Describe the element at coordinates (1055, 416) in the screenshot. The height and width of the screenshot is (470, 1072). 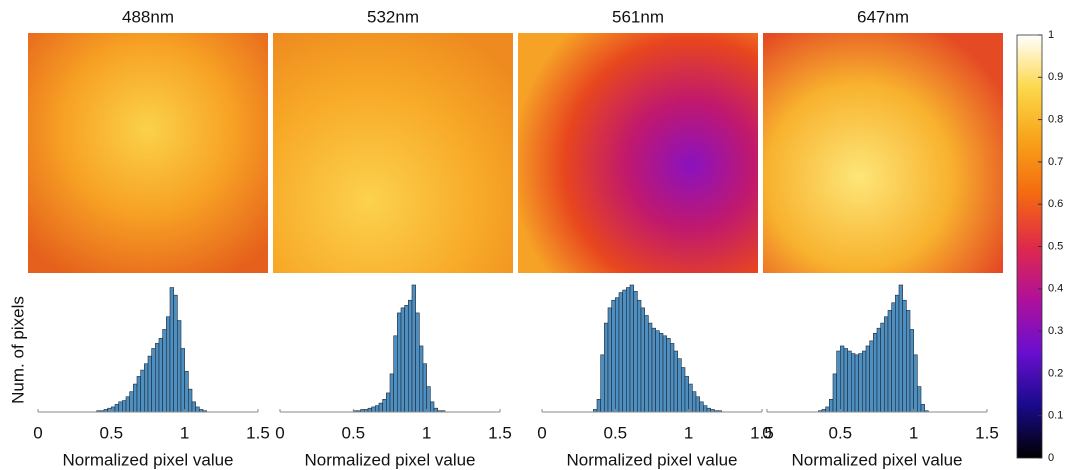
I see `colorbar-tick-label: 0.1` at that location.